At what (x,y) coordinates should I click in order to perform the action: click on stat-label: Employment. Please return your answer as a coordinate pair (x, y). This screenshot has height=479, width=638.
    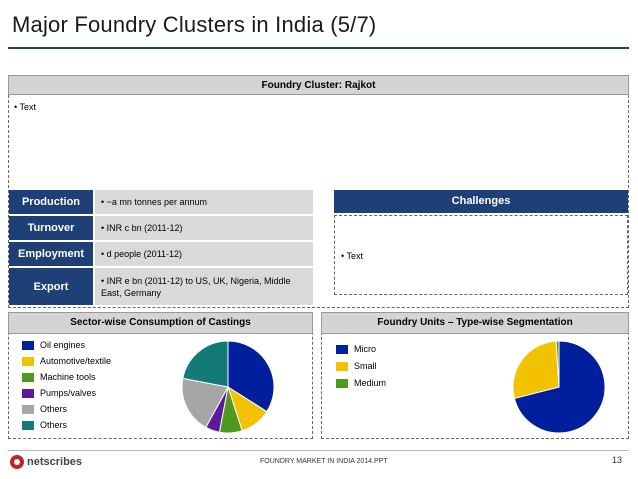
    Looking at the image, I should click on (51, 254).